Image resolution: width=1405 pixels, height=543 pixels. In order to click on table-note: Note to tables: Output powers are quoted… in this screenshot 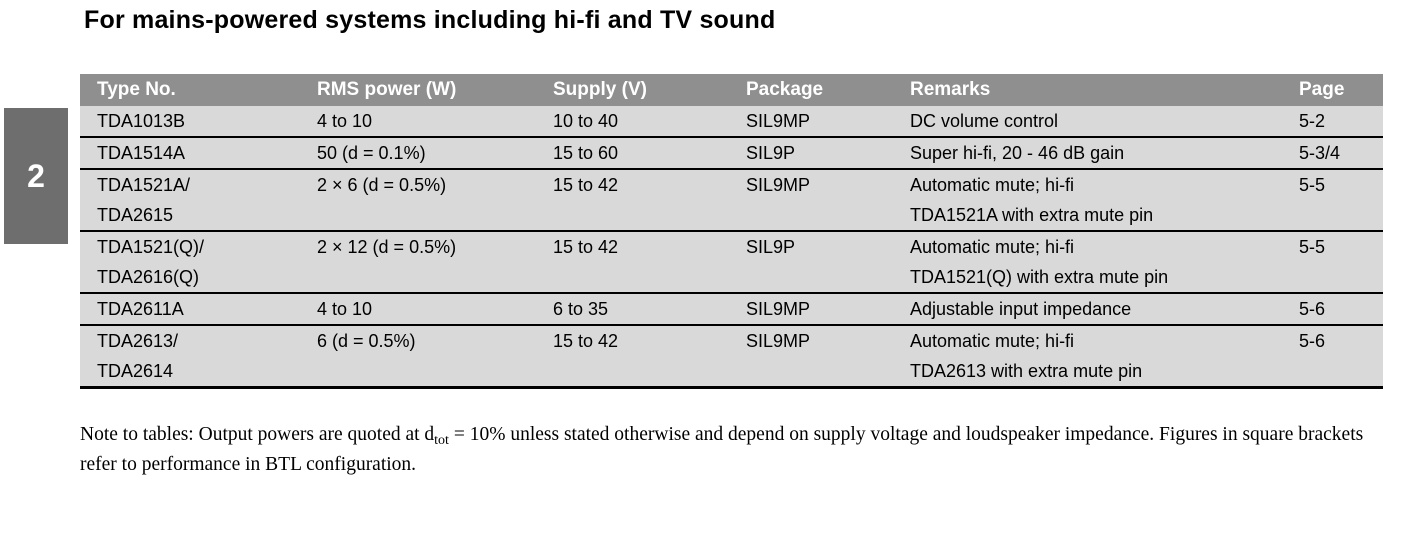, I will do `click(730, 450)`.